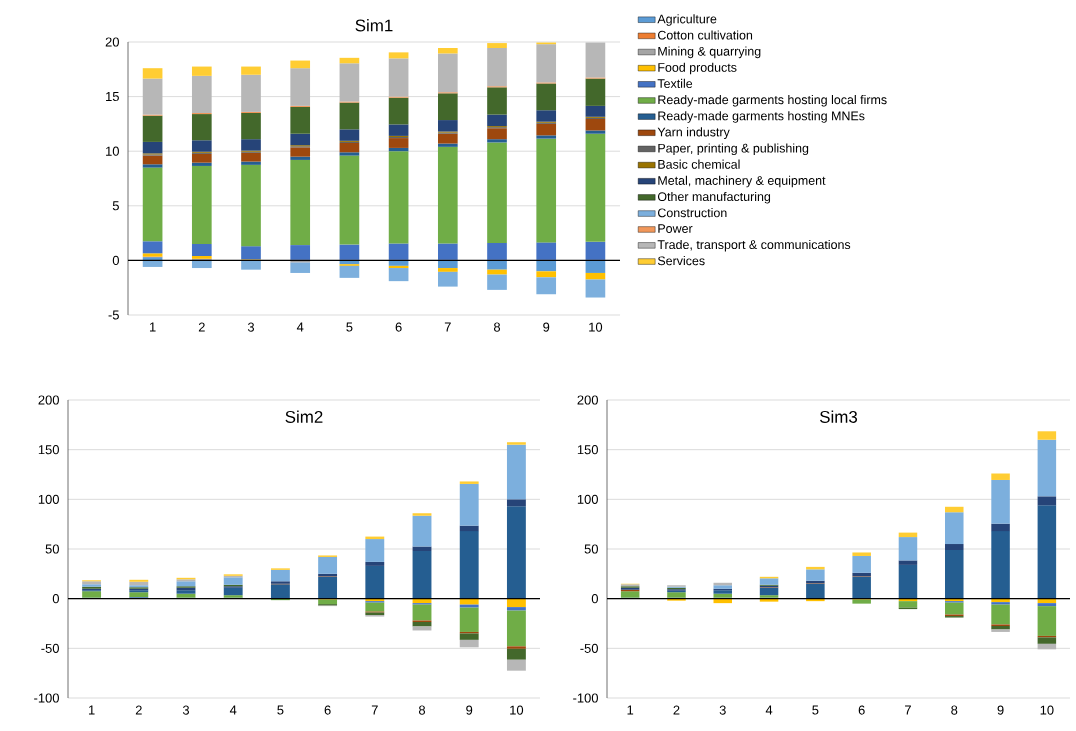 The image size is (1076, 731). I want to click on legend-label: Food products, so click(697, 68).